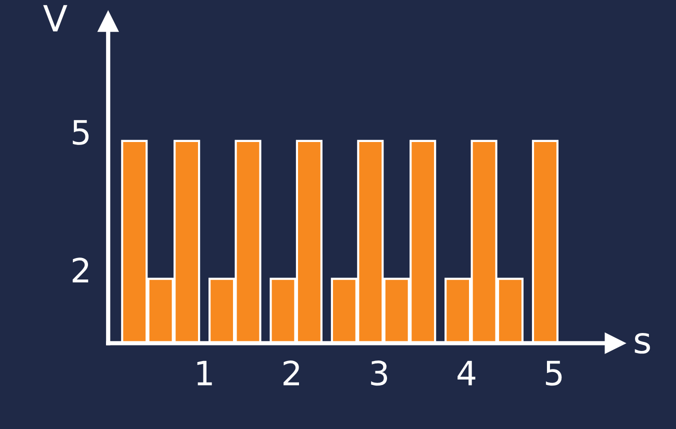  What do you see at coordinates (379, 373) in the screenshot?
I see `x-tick-label: 3` at bounding box center [379, 373].